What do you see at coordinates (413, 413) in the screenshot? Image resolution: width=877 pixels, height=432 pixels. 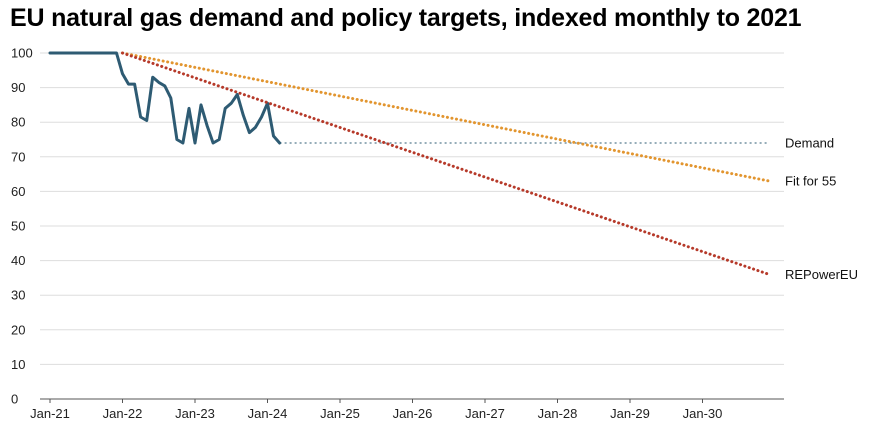 I see `x-tick-label: Jan-26` at bounding box center [413, 413].